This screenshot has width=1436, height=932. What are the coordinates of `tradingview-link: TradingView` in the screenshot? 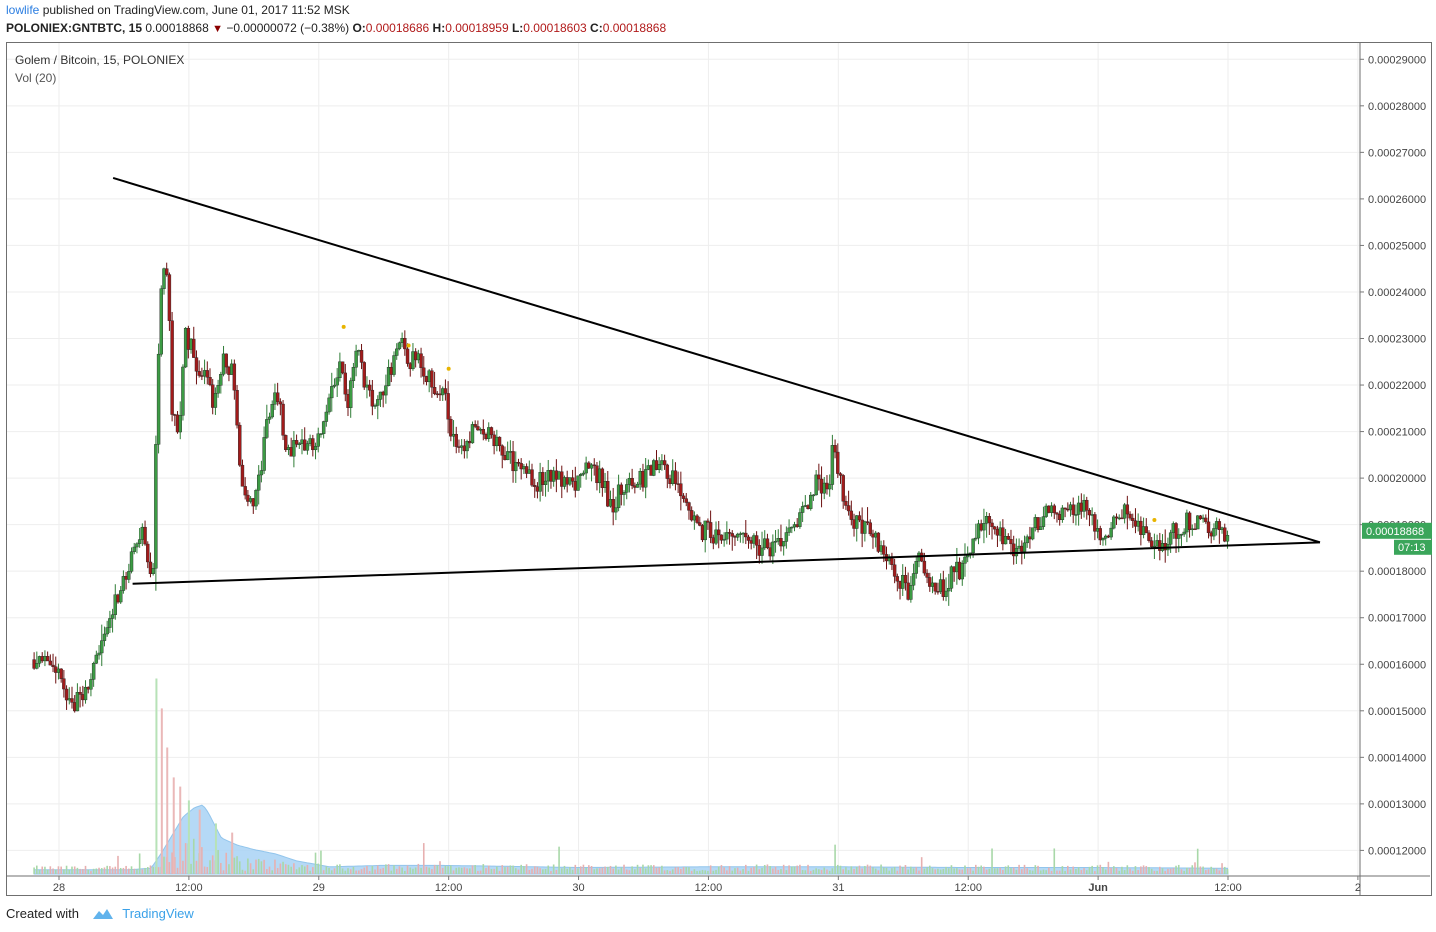 It's located at (158, 913).